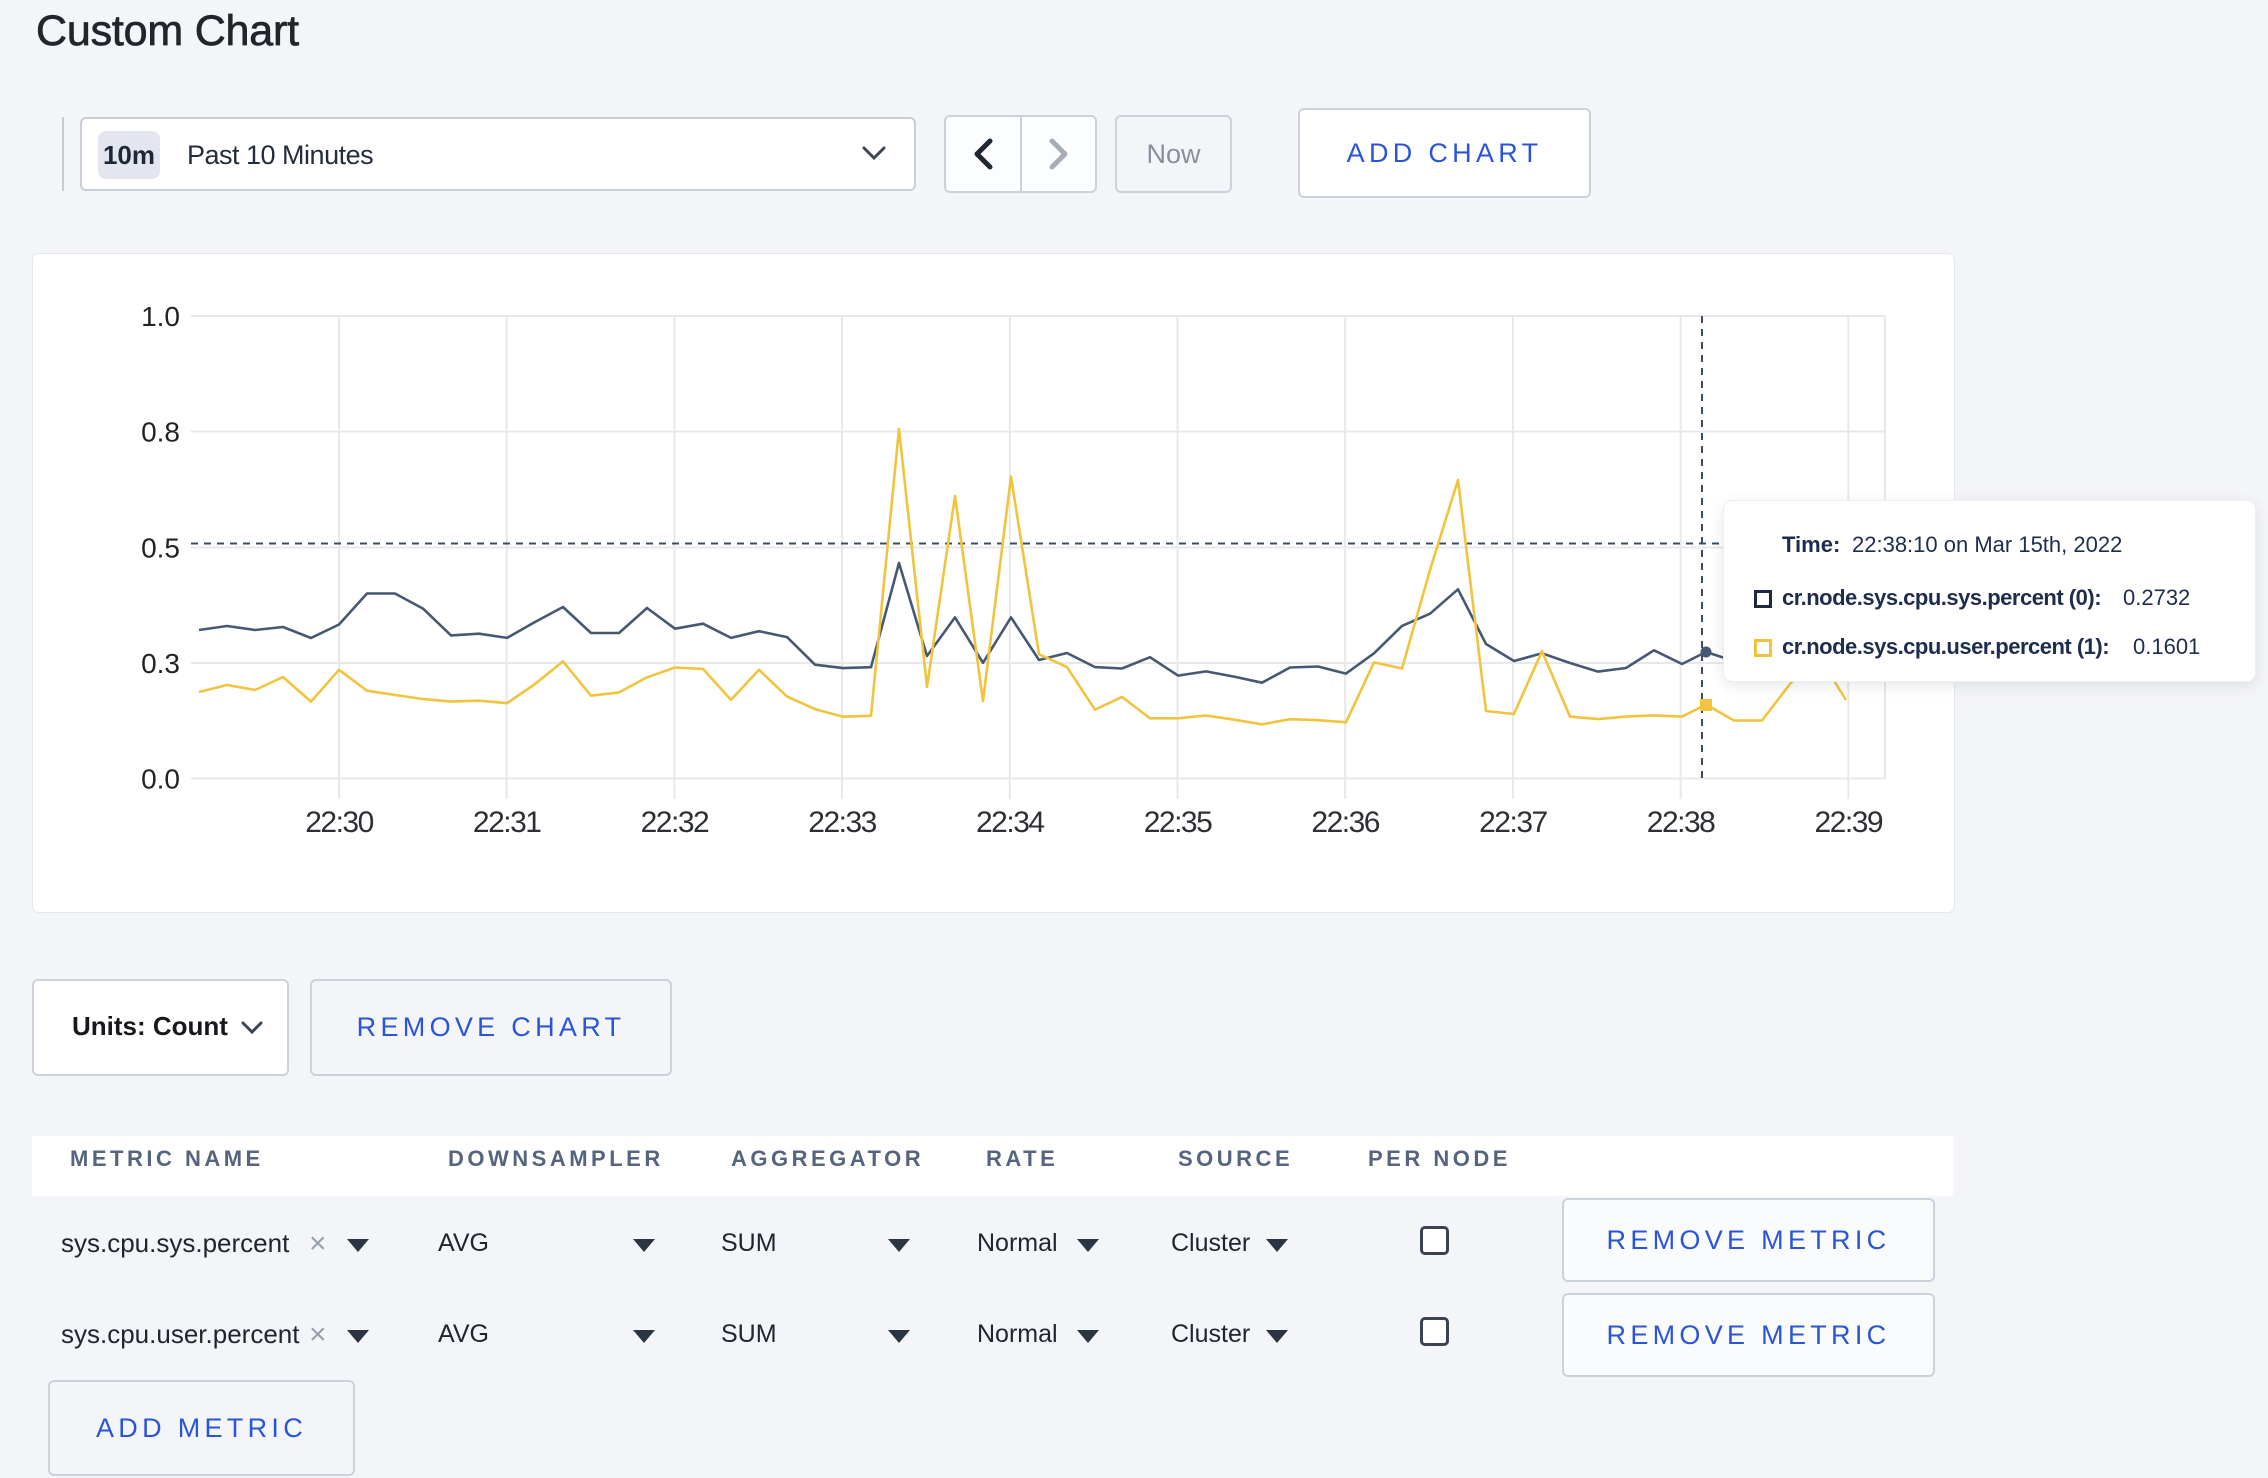  What do you see at coordinates (1178, 822) in the screenshot?
I see `svg-text: 22:35` at bounding box center [1178, 822].